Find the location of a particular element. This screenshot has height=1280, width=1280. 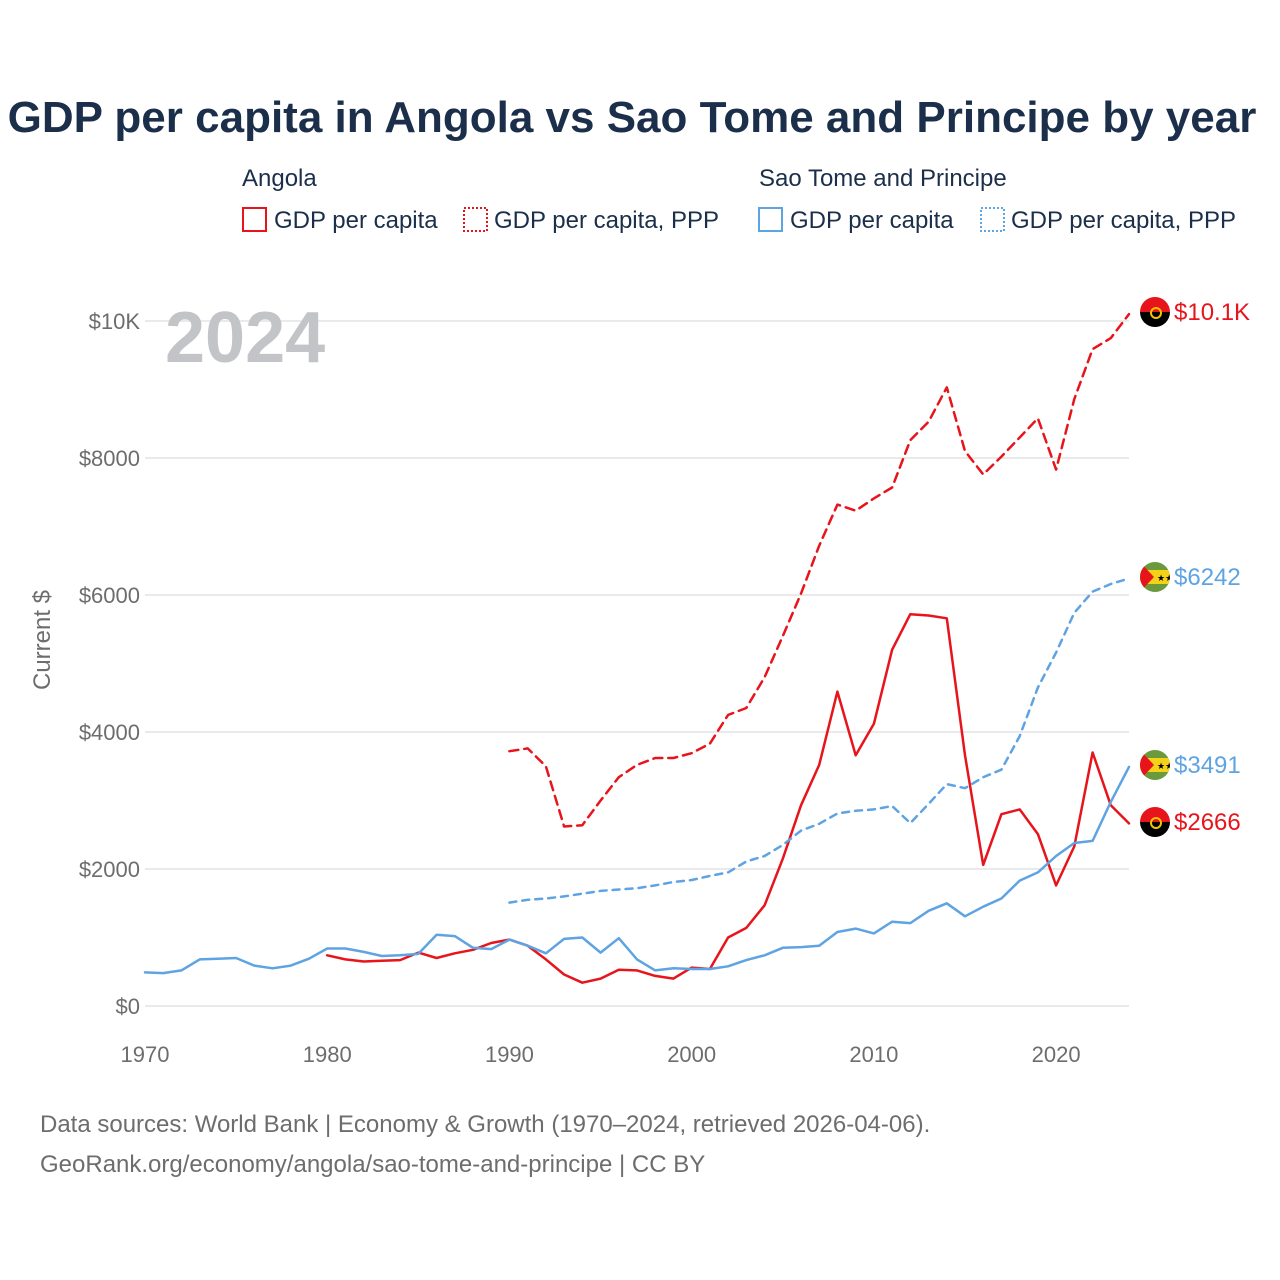

x-tick-label: 2020 is located at coordinates (1056, 1054).